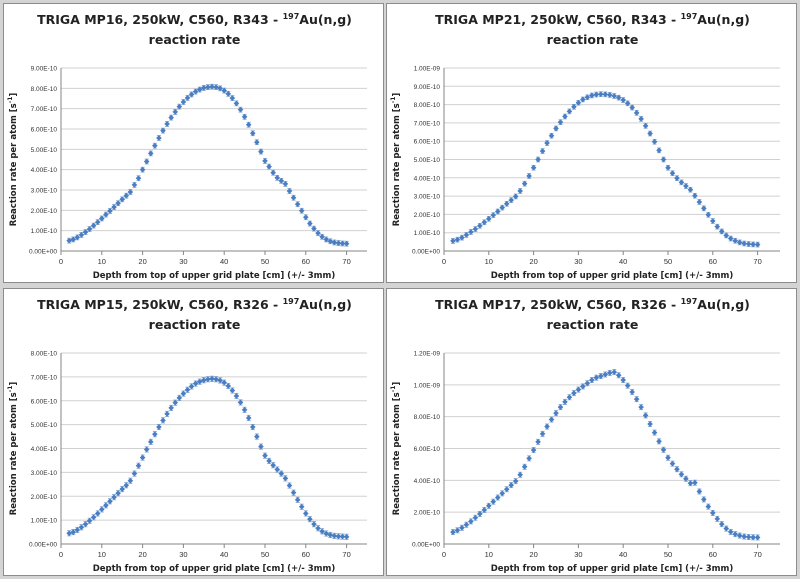  Describe the element at coordinates (102, 554) in the screenshot. I see `x-tick-label: 10` at that location.